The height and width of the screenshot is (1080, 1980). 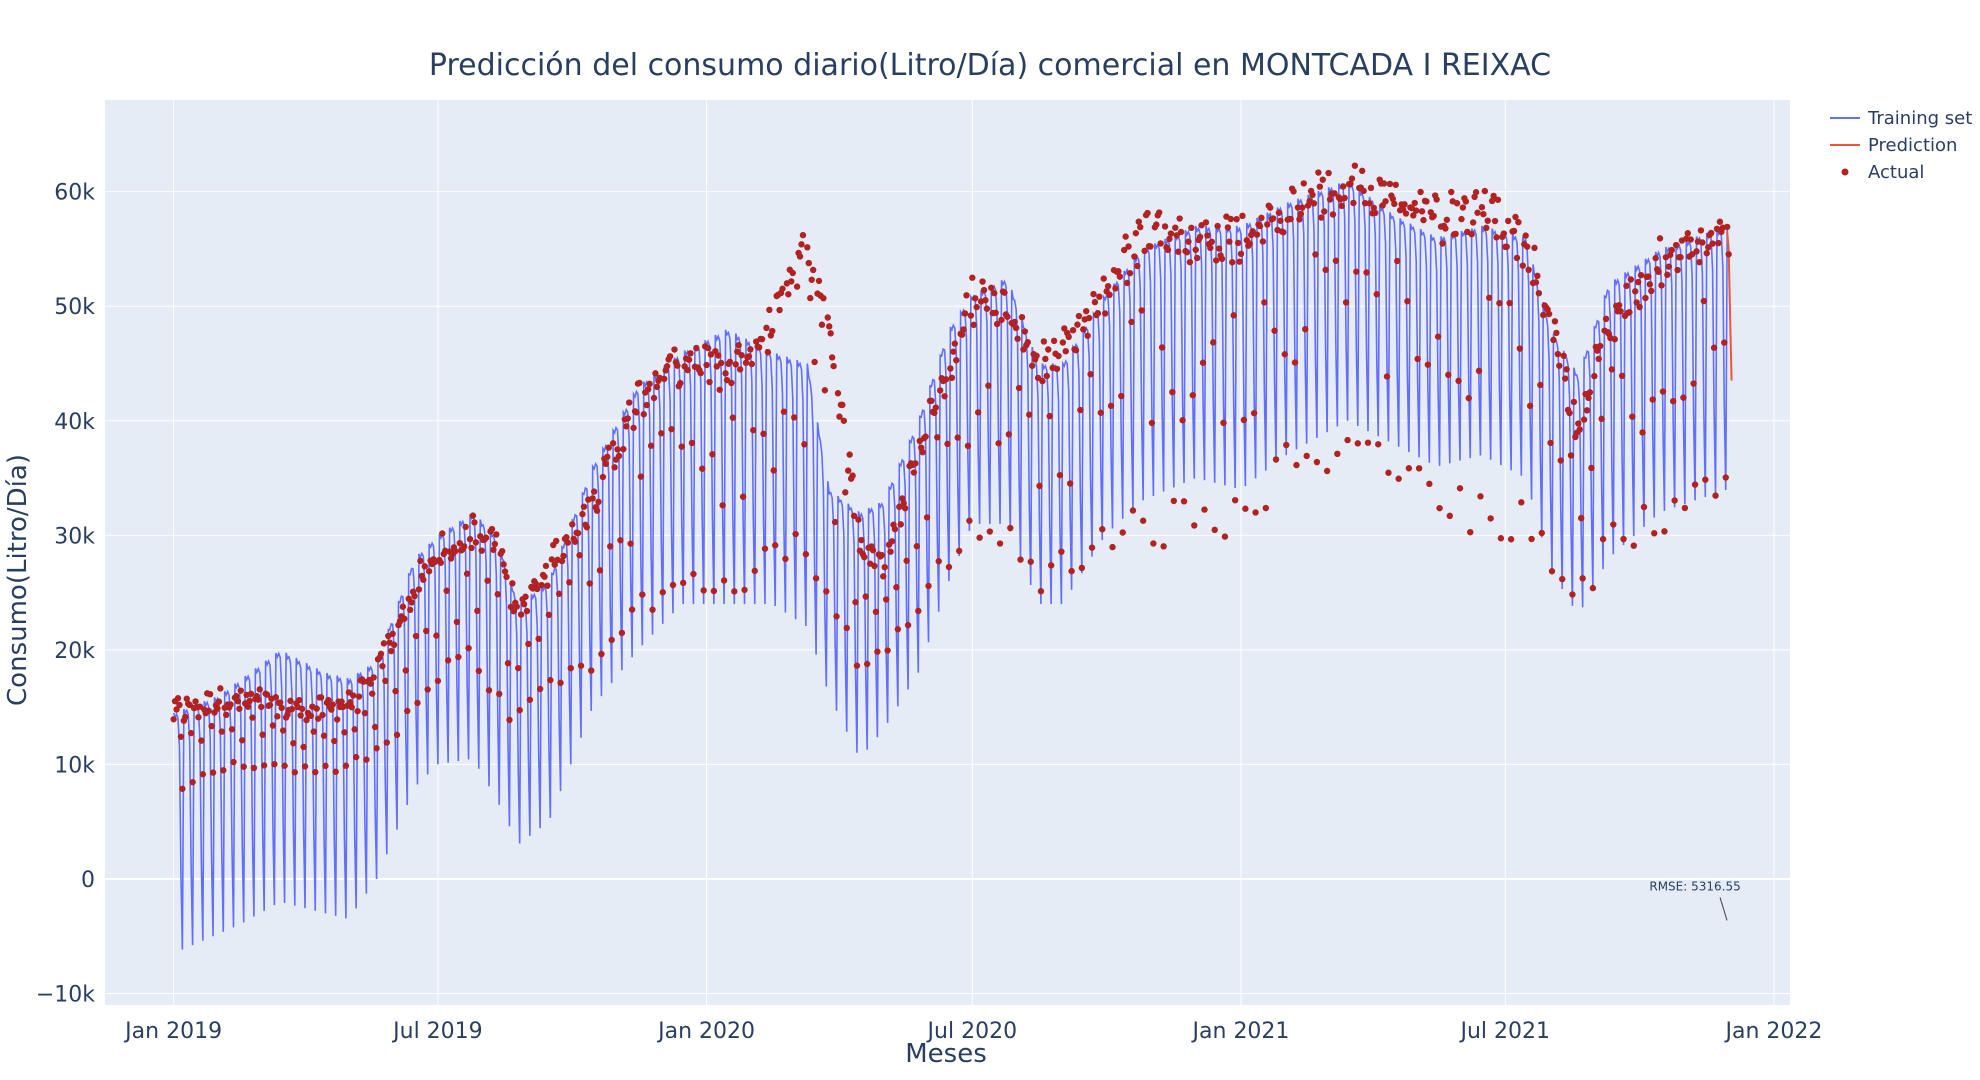 What do you see at coordinates (1901, 118) in the screenshot?
I see `legend-item-training-set: Training set` at bounding box center [1901, 118].